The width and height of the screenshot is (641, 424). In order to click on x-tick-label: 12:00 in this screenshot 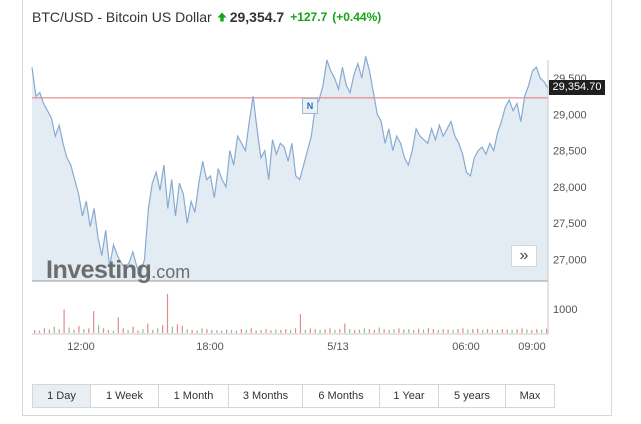, I will do `click(81, 347)`.